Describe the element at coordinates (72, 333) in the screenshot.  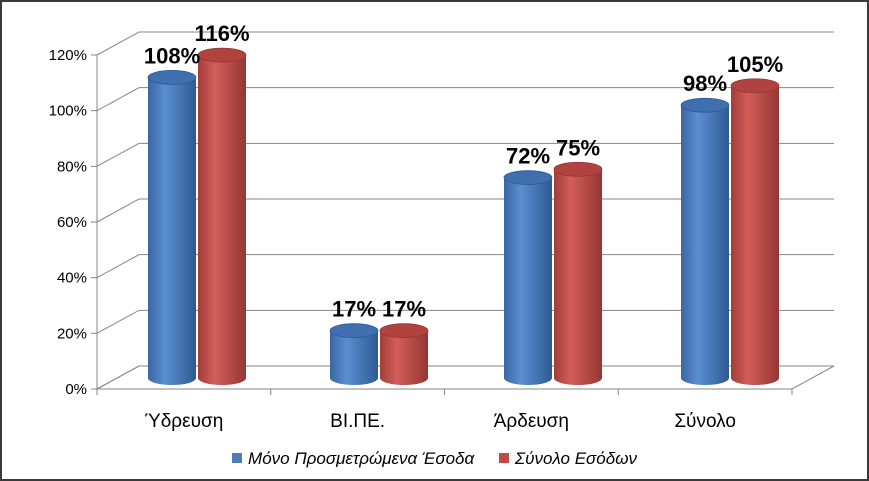
I see `y-tick-label: 20%` at that location.